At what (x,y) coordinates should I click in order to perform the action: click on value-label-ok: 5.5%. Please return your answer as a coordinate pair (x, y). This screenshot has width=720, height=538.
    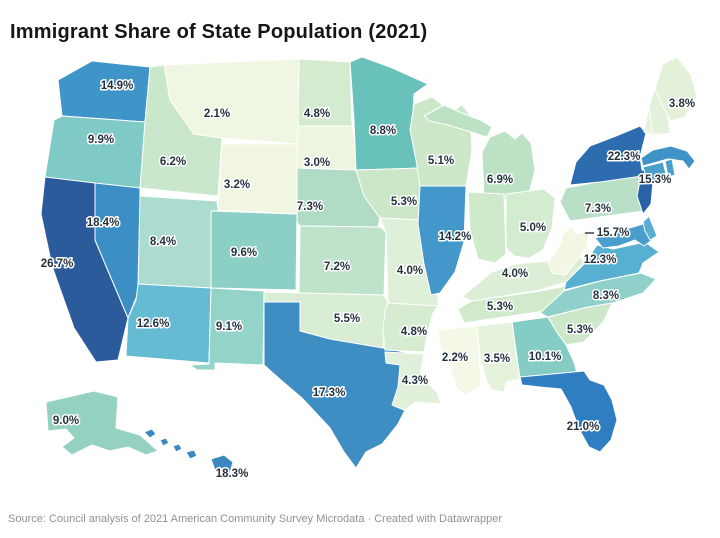
    Looking at the image, I should click on (347, 319).